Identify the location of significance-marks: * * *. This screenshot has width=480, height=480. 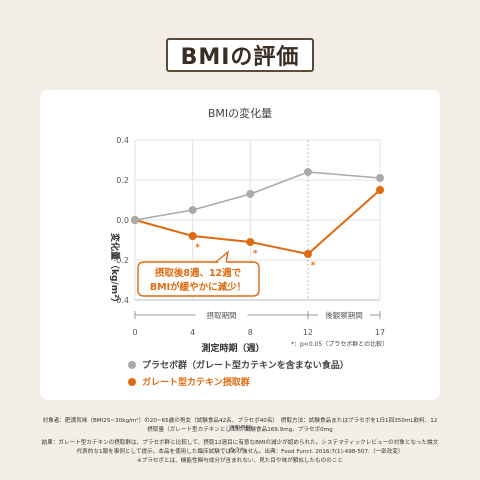
(255, 257).